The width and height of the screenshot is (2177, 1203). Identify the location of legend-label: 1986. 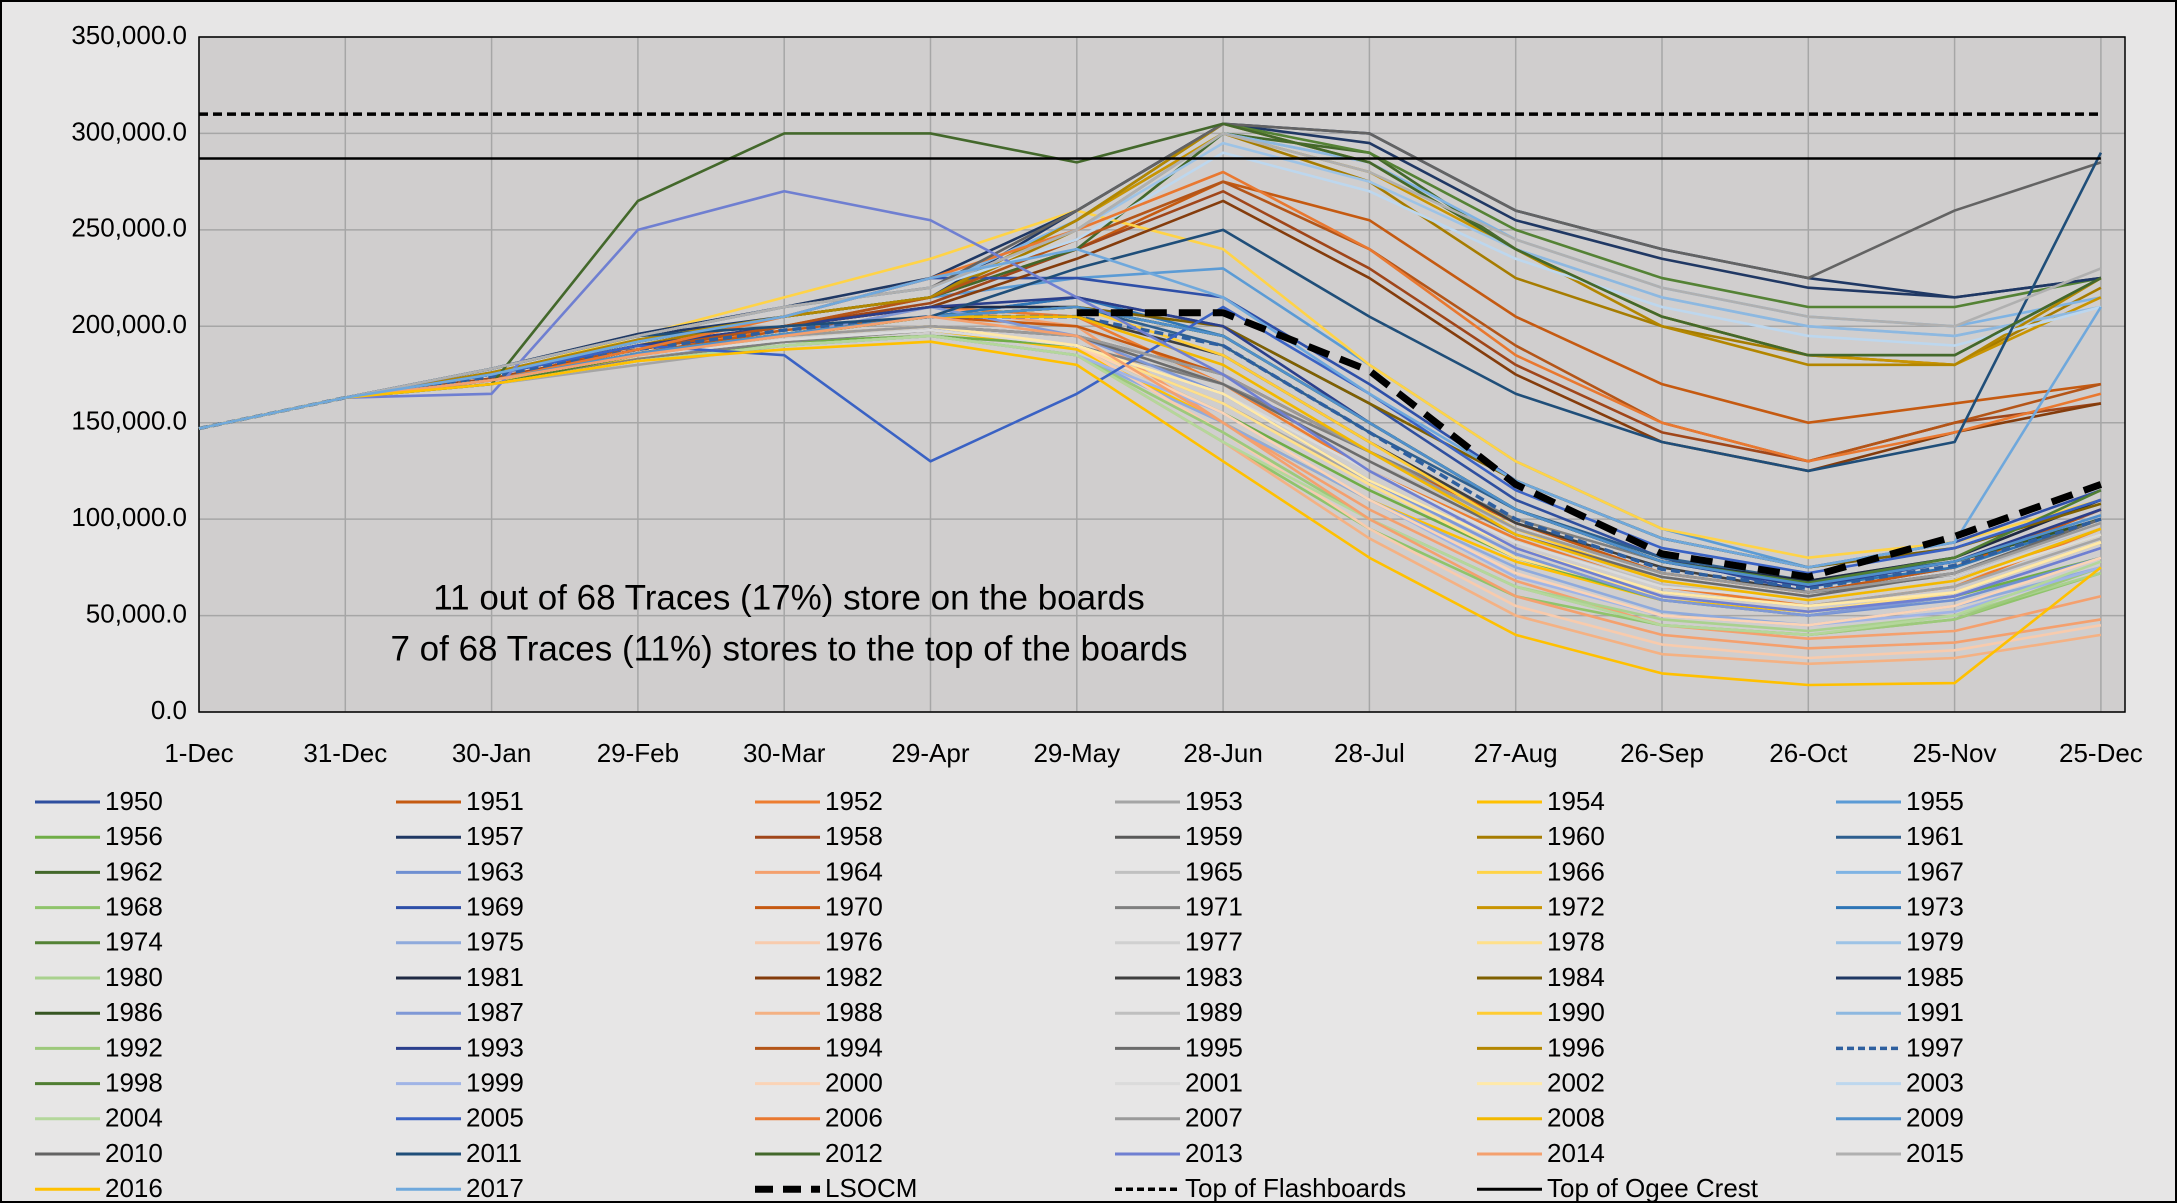
(134, 1012).